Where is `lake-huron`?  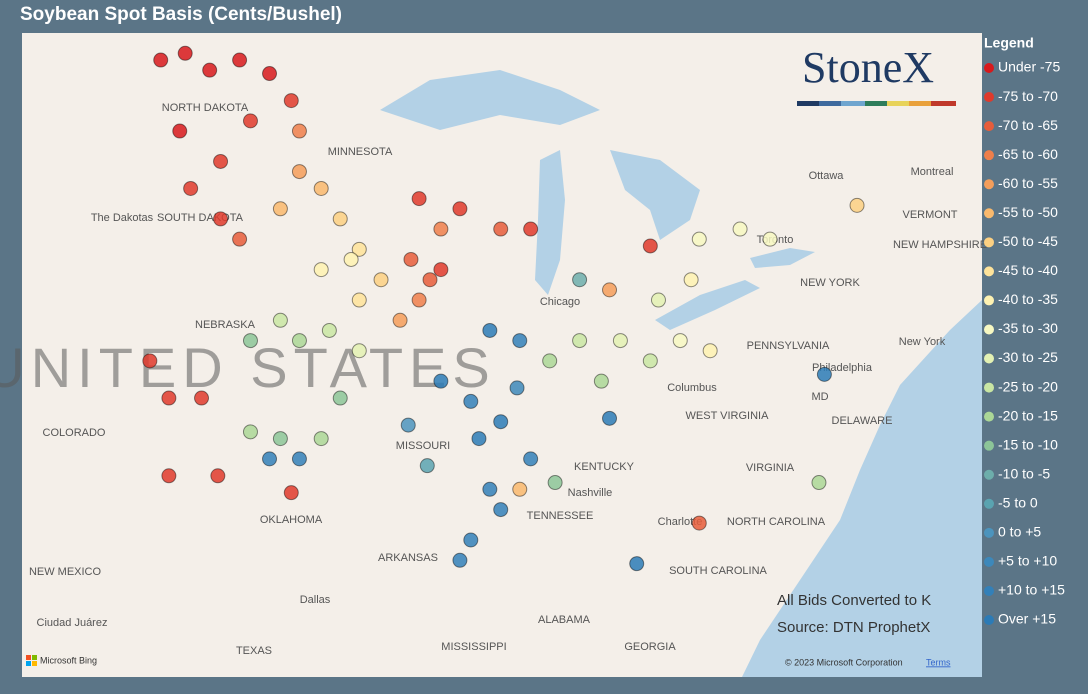
lake-huron is located at coordinates (655, 195).